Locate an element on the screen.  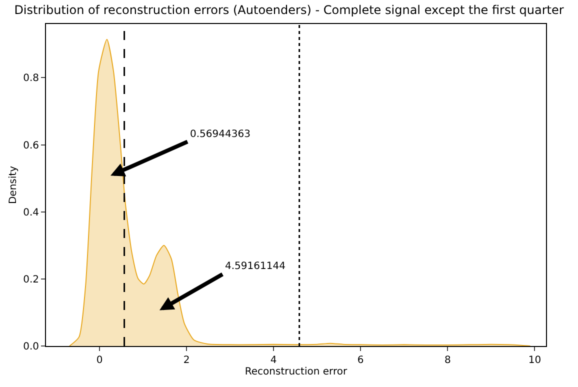
y-axis-title: Density is located at coordinates (14, 185).